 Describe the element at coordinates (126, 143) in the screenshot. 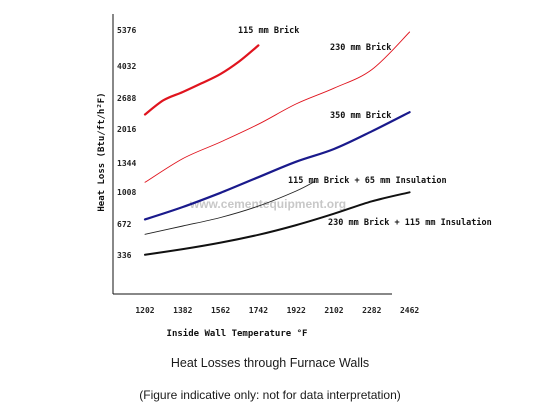

I see `y-tick-labels: 336 672 1008 1344 2016 2688 4032 5376` at that location.